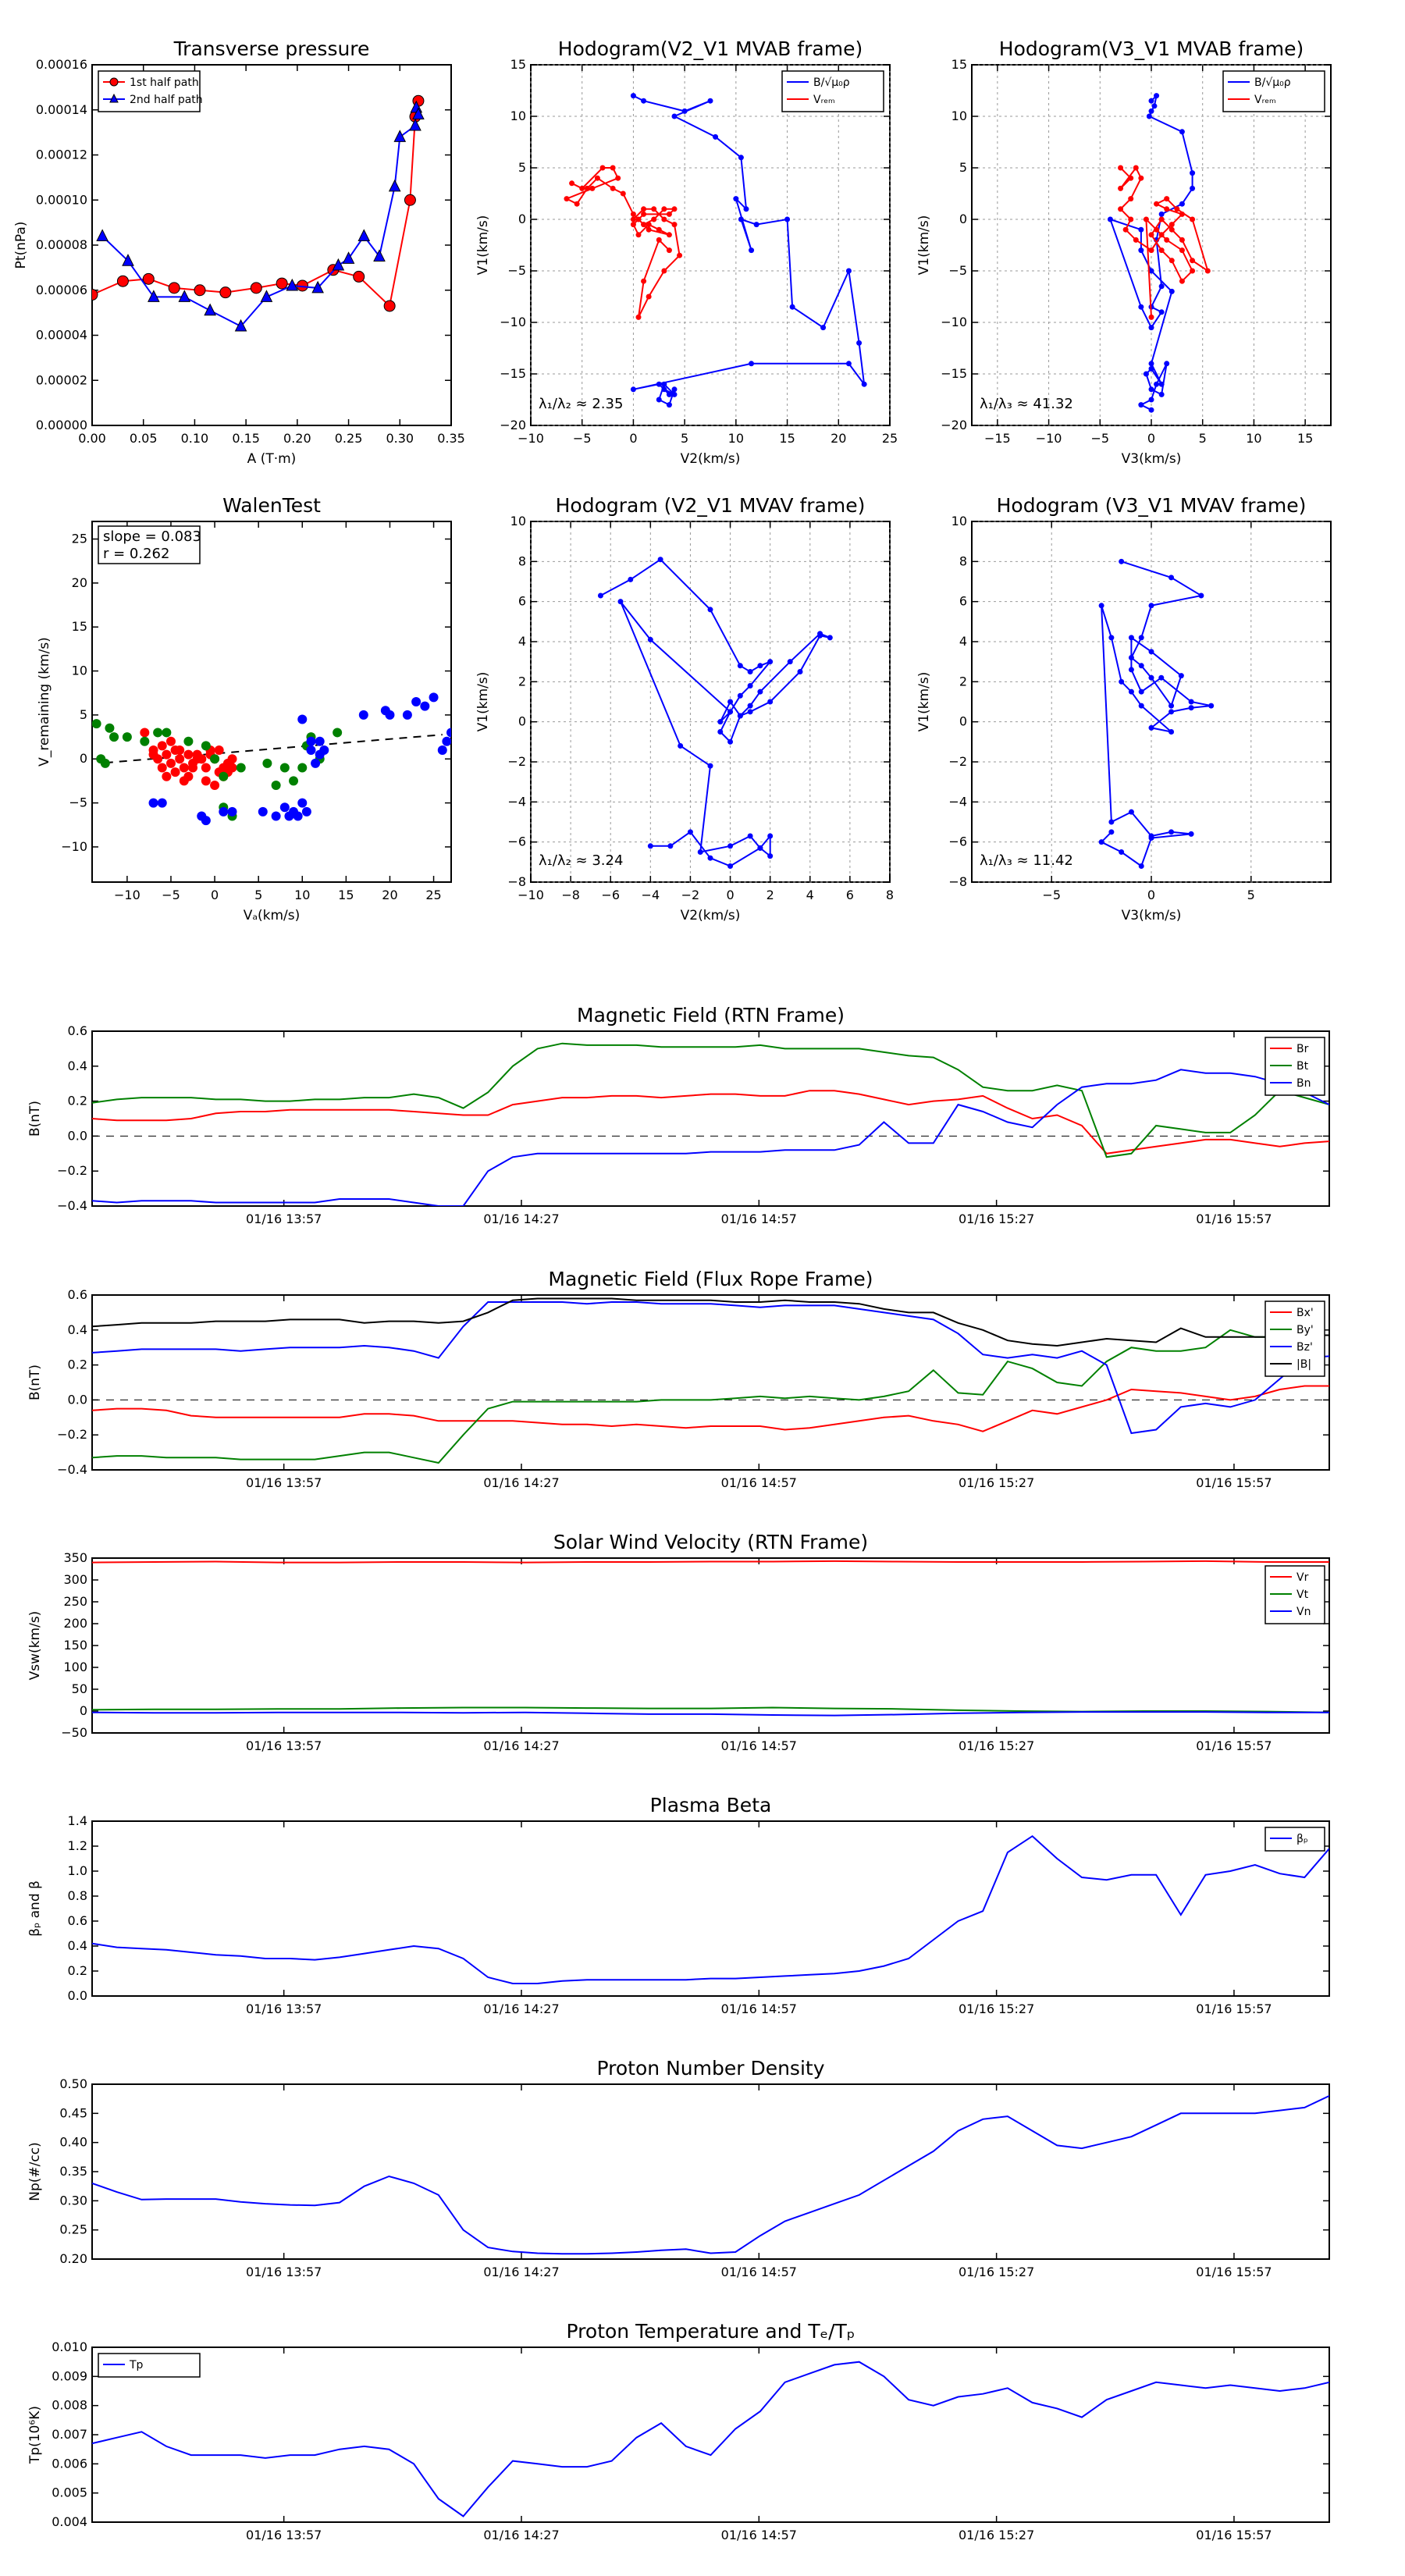  I want to click on y-tick-label: 50, so click(80, 1688).